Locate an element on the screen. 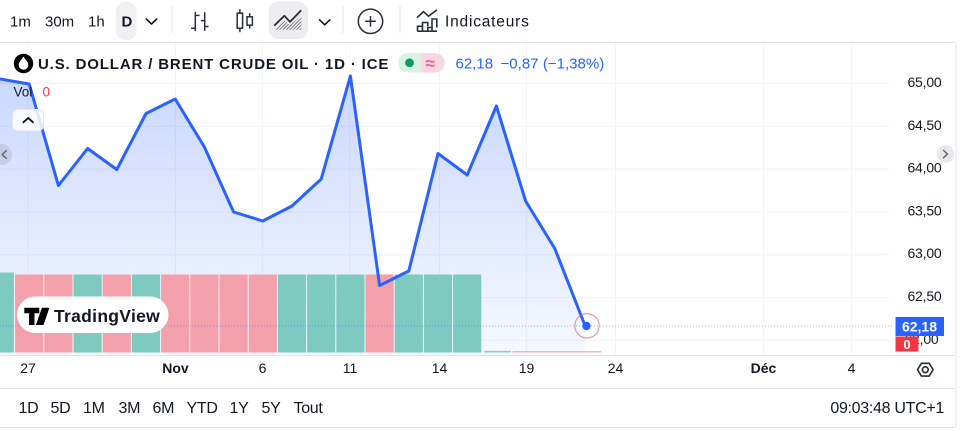 The height and width of the screenshot is (431, 960). svg-text: Indicateurs is located at coordinates (487, 22).